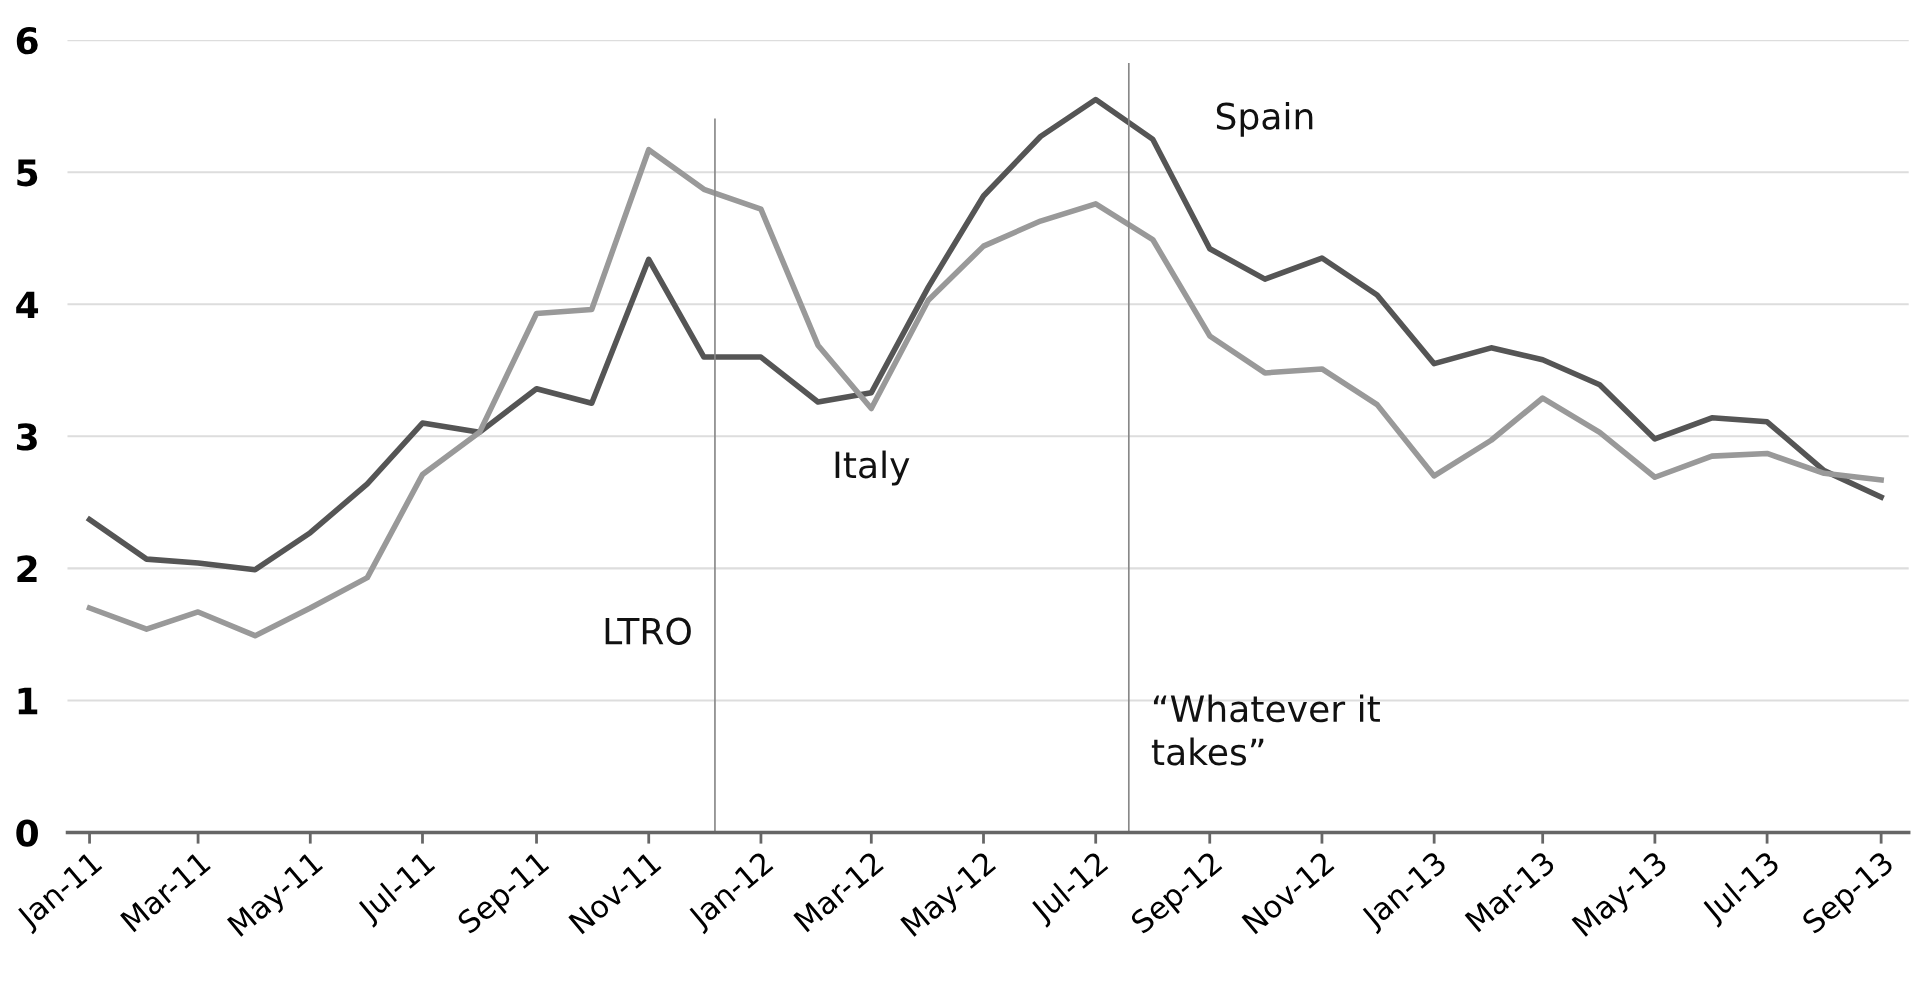  I want to click on y-tick-label: 4, so click(27, 304).